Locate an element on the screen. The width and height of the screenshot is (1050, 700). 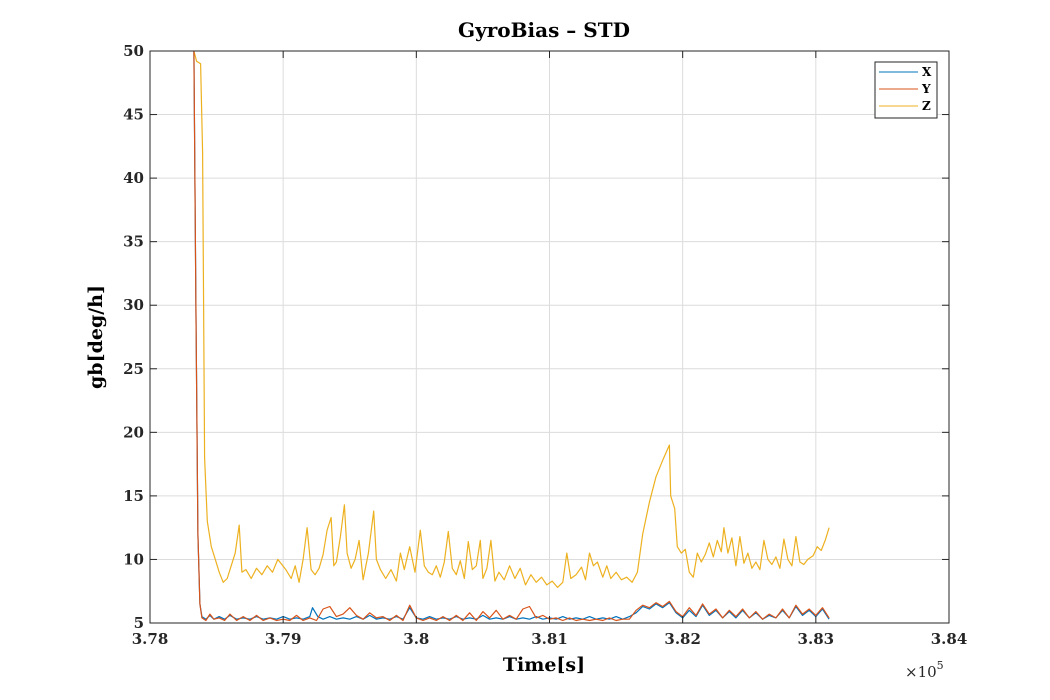
y-tick-label: 15 is located at coordinates (133, 496).